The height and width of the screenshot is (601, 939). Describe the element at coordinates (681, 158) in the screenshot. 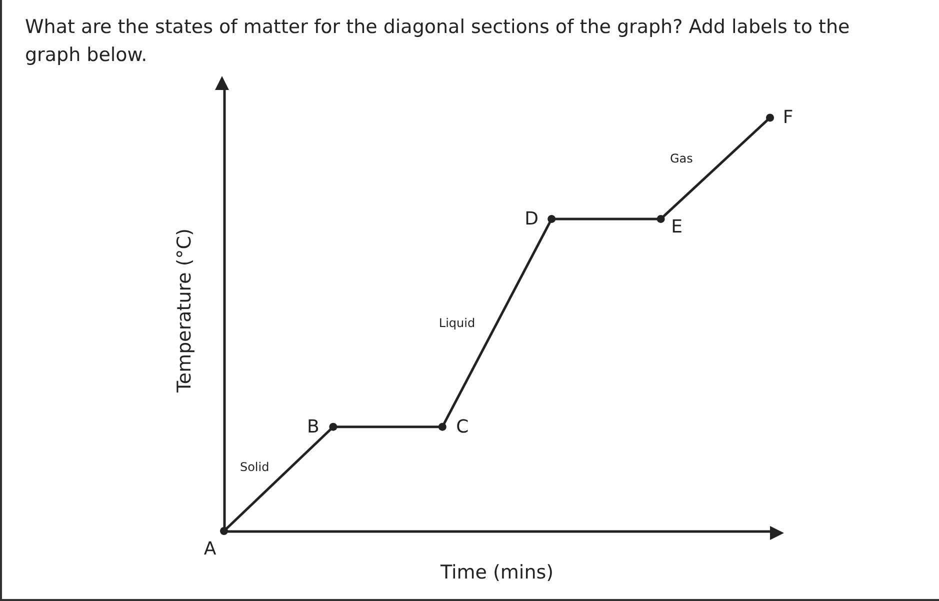

I see `annotation: Gas` at that location.